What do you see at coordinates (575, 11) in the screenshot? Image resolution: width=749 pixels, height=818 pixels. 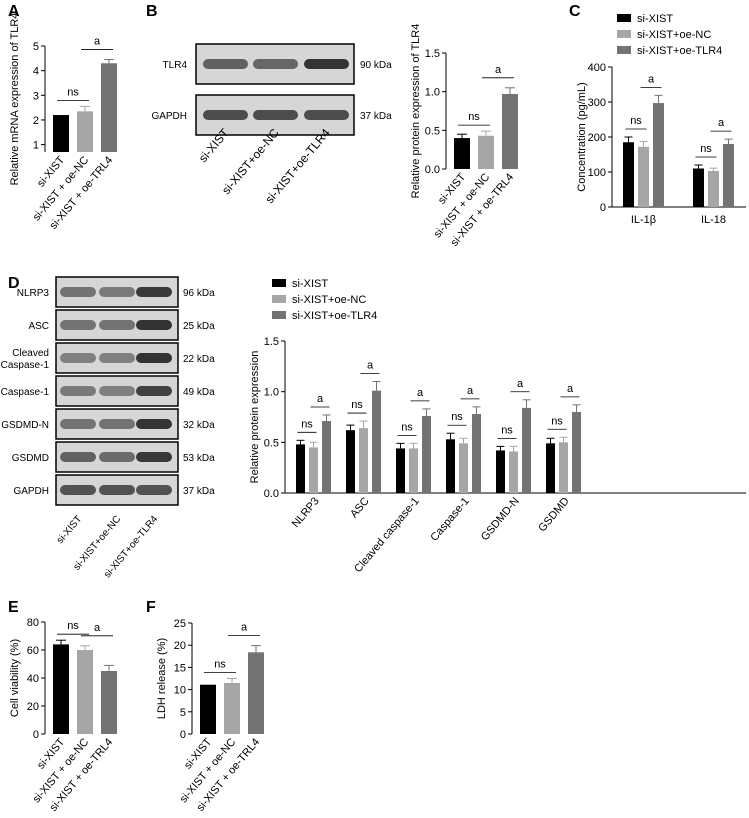 I see `panel-letter-c: C` at bounding box center [575, 11].